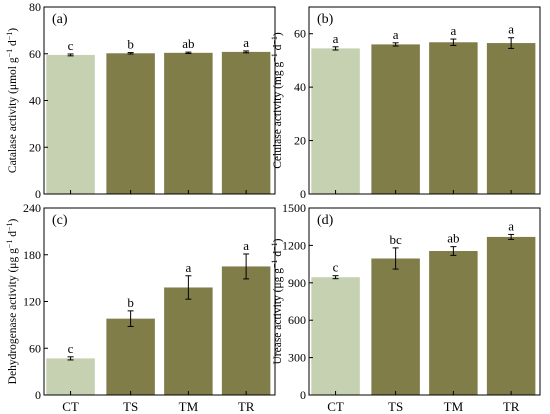 This screenshot has width=550, height=414. What do you see at coordinates (297, 283) in the screenshot?
I see `y-tick-label: 900` at bounding box center [297, 283].